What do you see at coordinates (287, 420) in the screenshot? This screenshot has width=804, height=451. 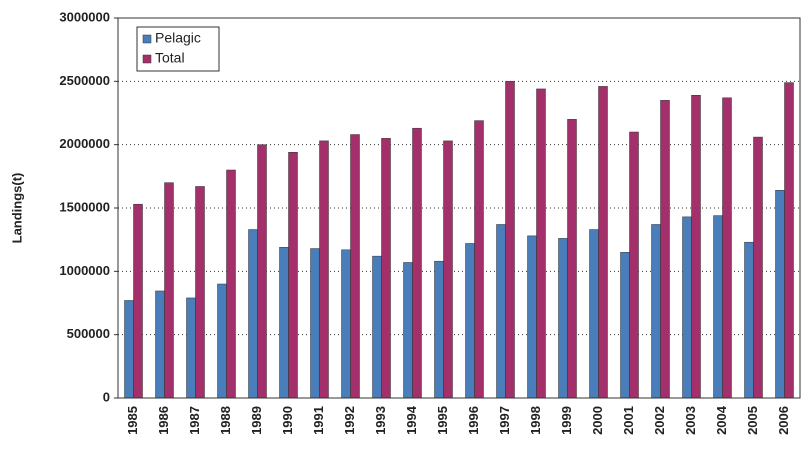 I see `x-tick-label: 1990` at bounding box center [287, 420].